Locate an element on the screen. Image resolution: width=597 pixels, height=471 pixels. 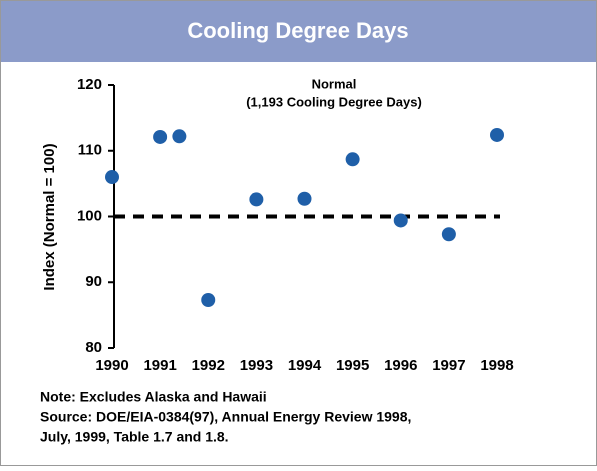
y-tick-label: 110 is located at coordinates (90, 150).